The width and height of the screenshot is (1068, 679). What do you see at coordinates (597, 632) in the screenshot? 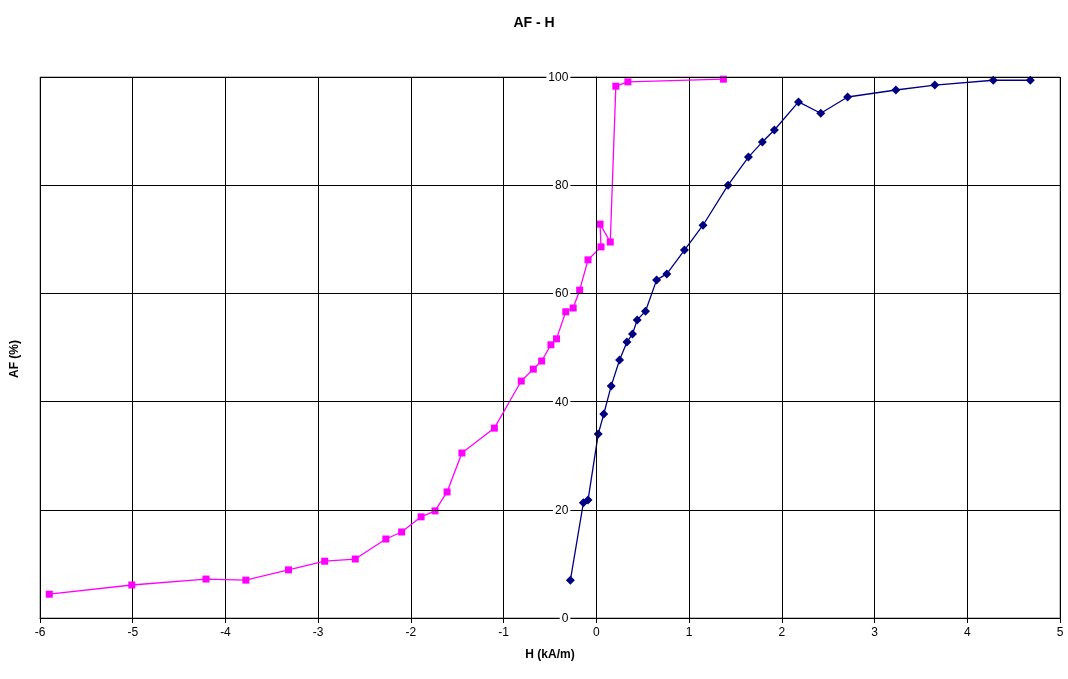
I see `x-tick-label: 0` at bounding box center [597, 632].